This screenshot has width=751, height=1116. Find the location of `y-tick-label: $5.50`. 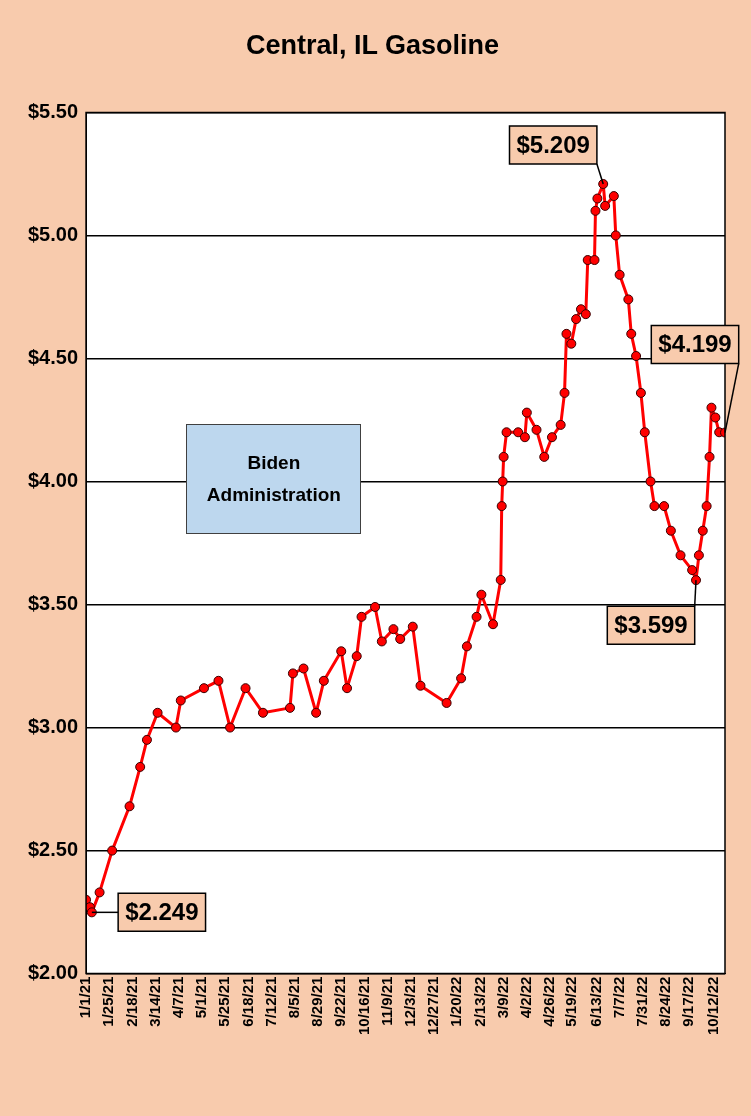

y-tick-label: $5.50 is located at coordinates (53, 110).